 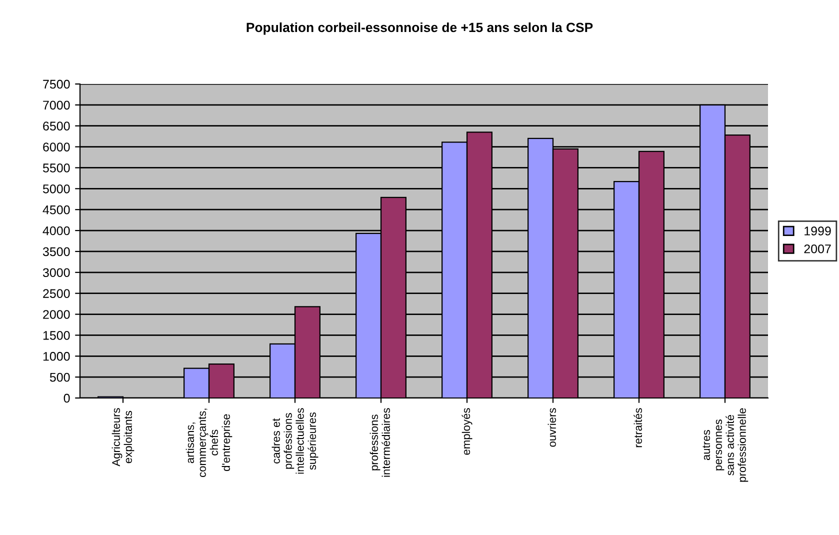 What do you see at coordinates (56, 273) in the screenshot?
I see `y-tick-label: 3000` at bounding box center [56, 273].